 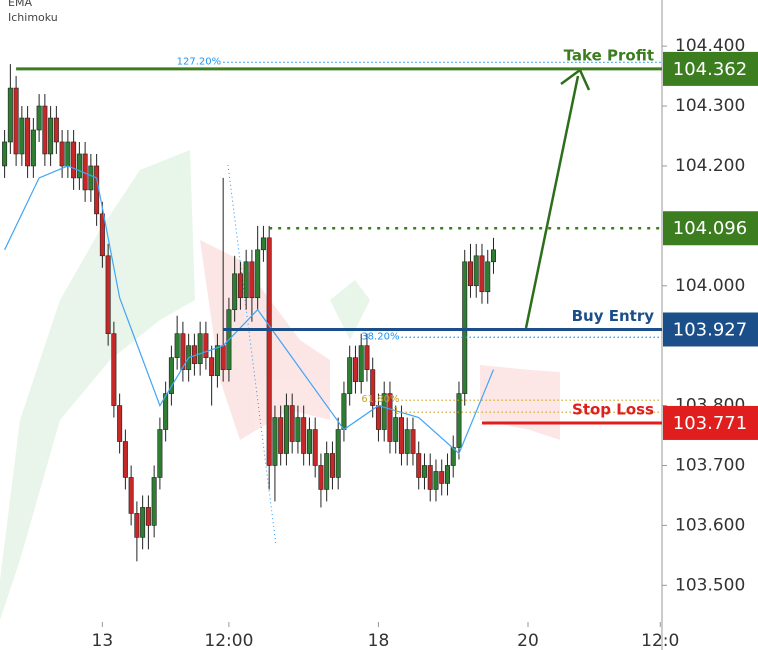 What do you see at coordinates (660, 640) in the screenshot?
I see `x-tick-label: 12:0` at bounding box center [660, 640].